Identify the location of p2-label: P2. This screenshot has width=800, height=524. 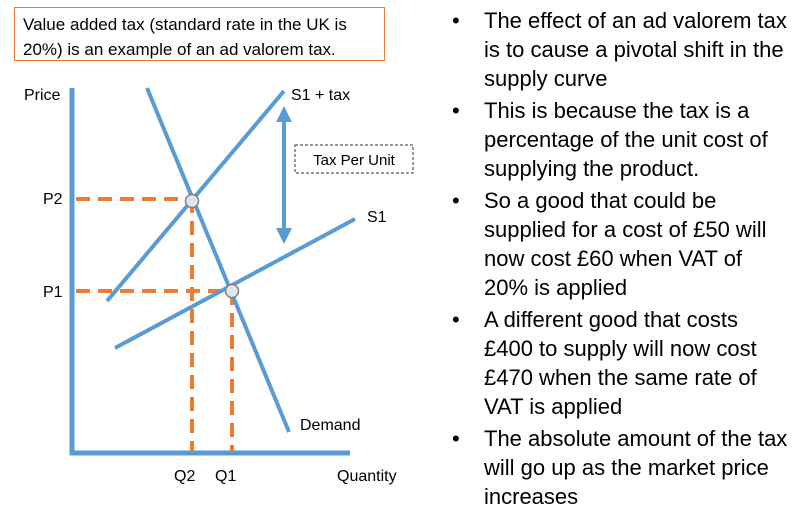
(53, 199).